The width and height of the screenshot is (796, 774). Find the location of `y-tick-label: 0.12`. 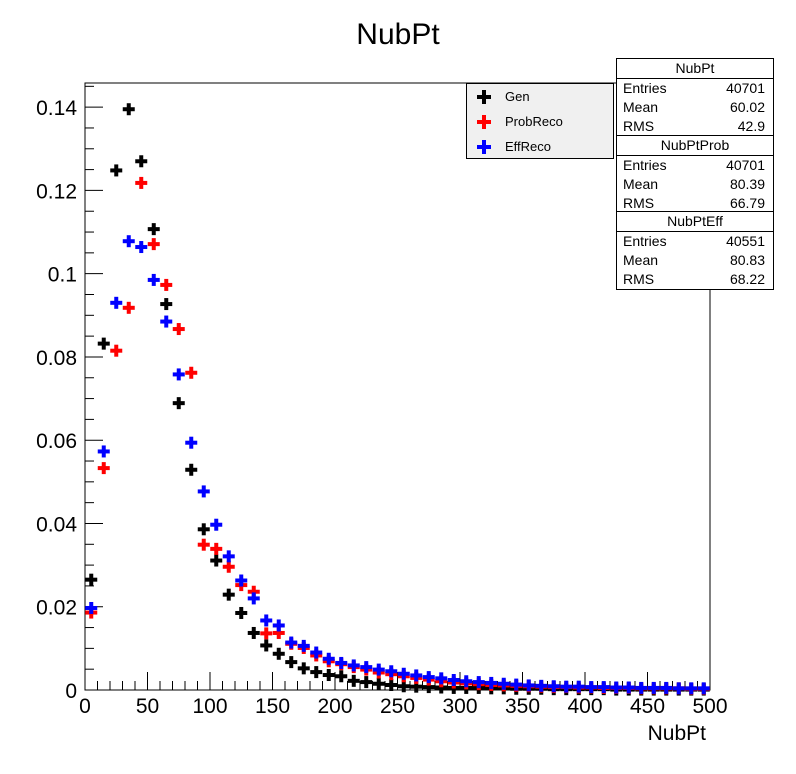

y-tick-label: 0.12 is located at coordinates (56, 191).